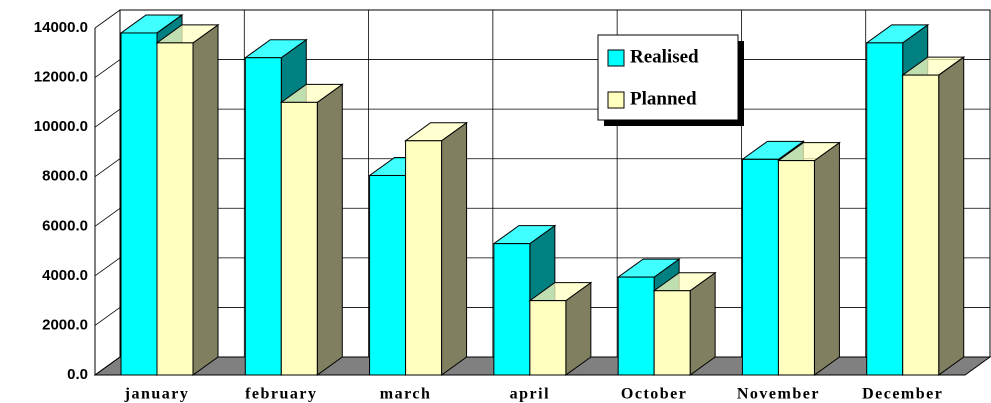 The image size is (991, 403). I want to click on y-tick-label: 14000.0, so click(61, 27).